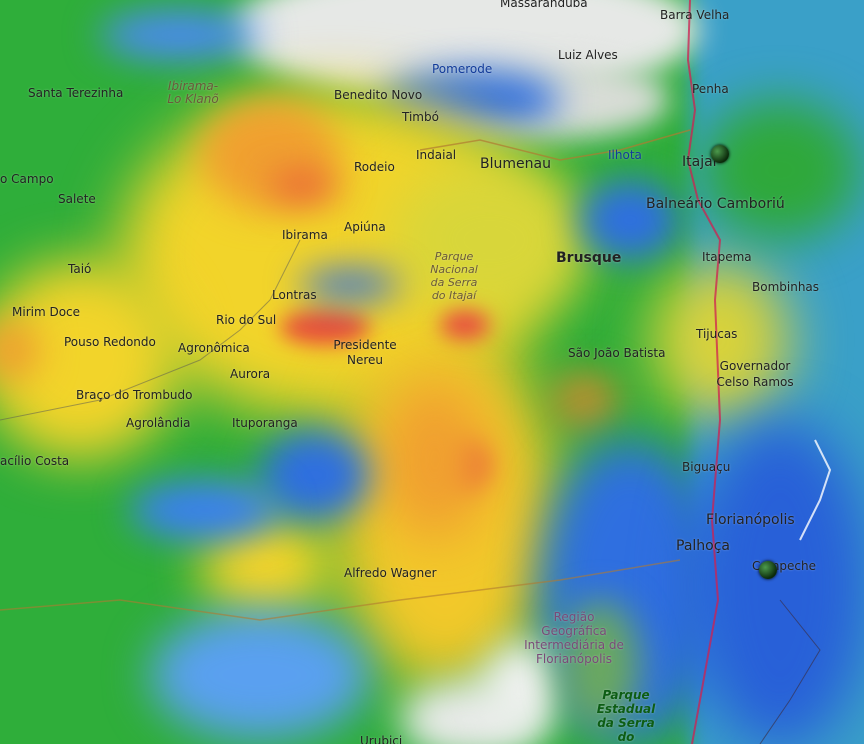  Describe the element at coordinates (617, 353) in the screenshot. I see `place-label: São João Batista` at that location.